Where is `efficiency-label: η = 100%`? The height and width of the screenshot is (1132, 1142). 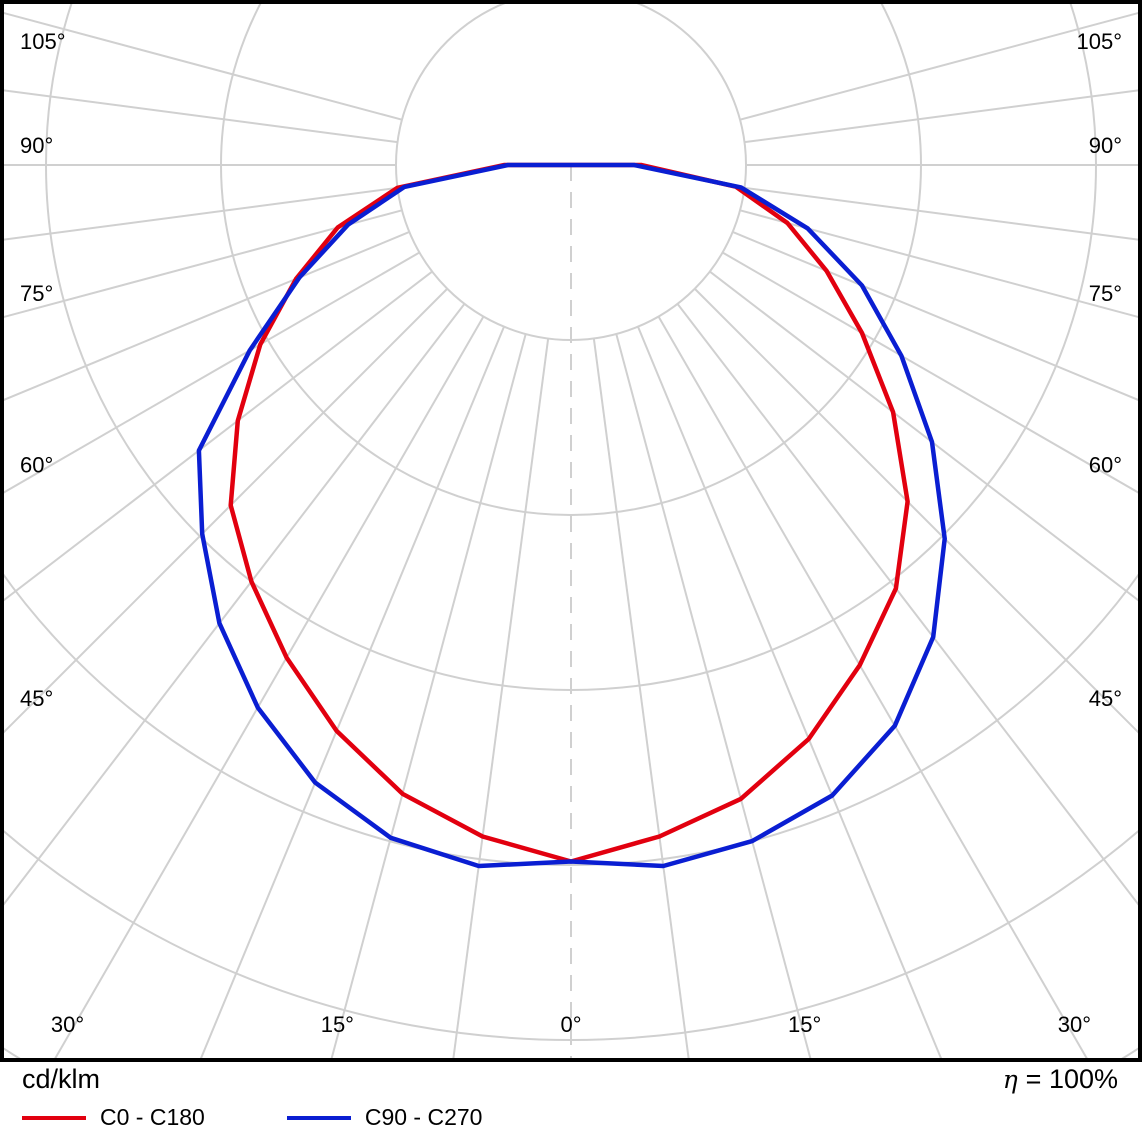
efficiency-label: η = 100% is located at coordinates (1060, 1079).